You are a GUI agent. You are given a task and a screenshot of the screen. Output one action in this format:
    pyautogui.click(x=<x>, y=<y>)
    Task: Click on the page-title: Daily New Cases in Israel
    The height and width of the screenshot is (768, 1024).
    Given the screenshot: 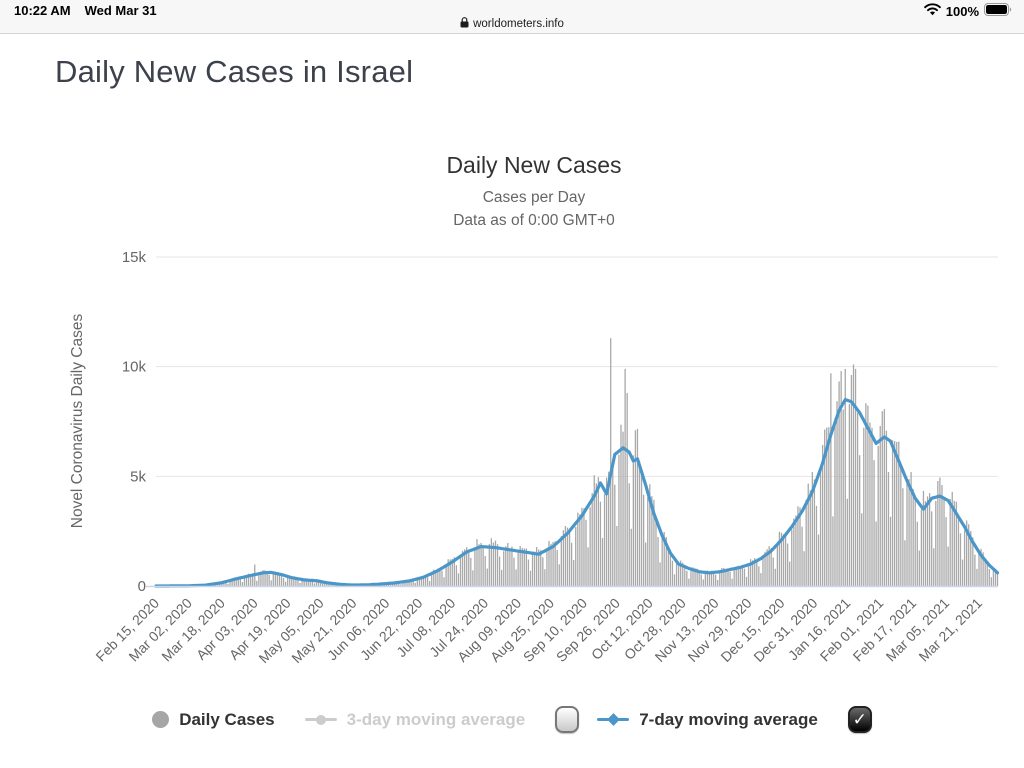 What is the action you would take?
    pyautogui.click(x=234, y=71)
    